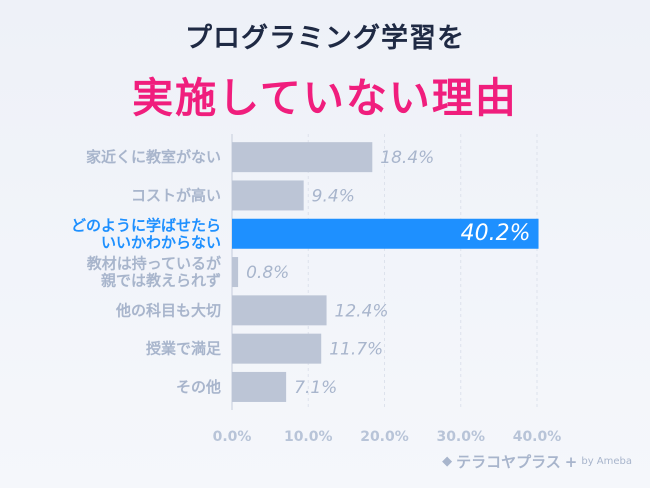 Image resolution: width=650 pixels, height=488 pixels. Describe the element at coordinates (496, 233) in the screenshot. I see `bar-value-label: 40.2%` at that location.